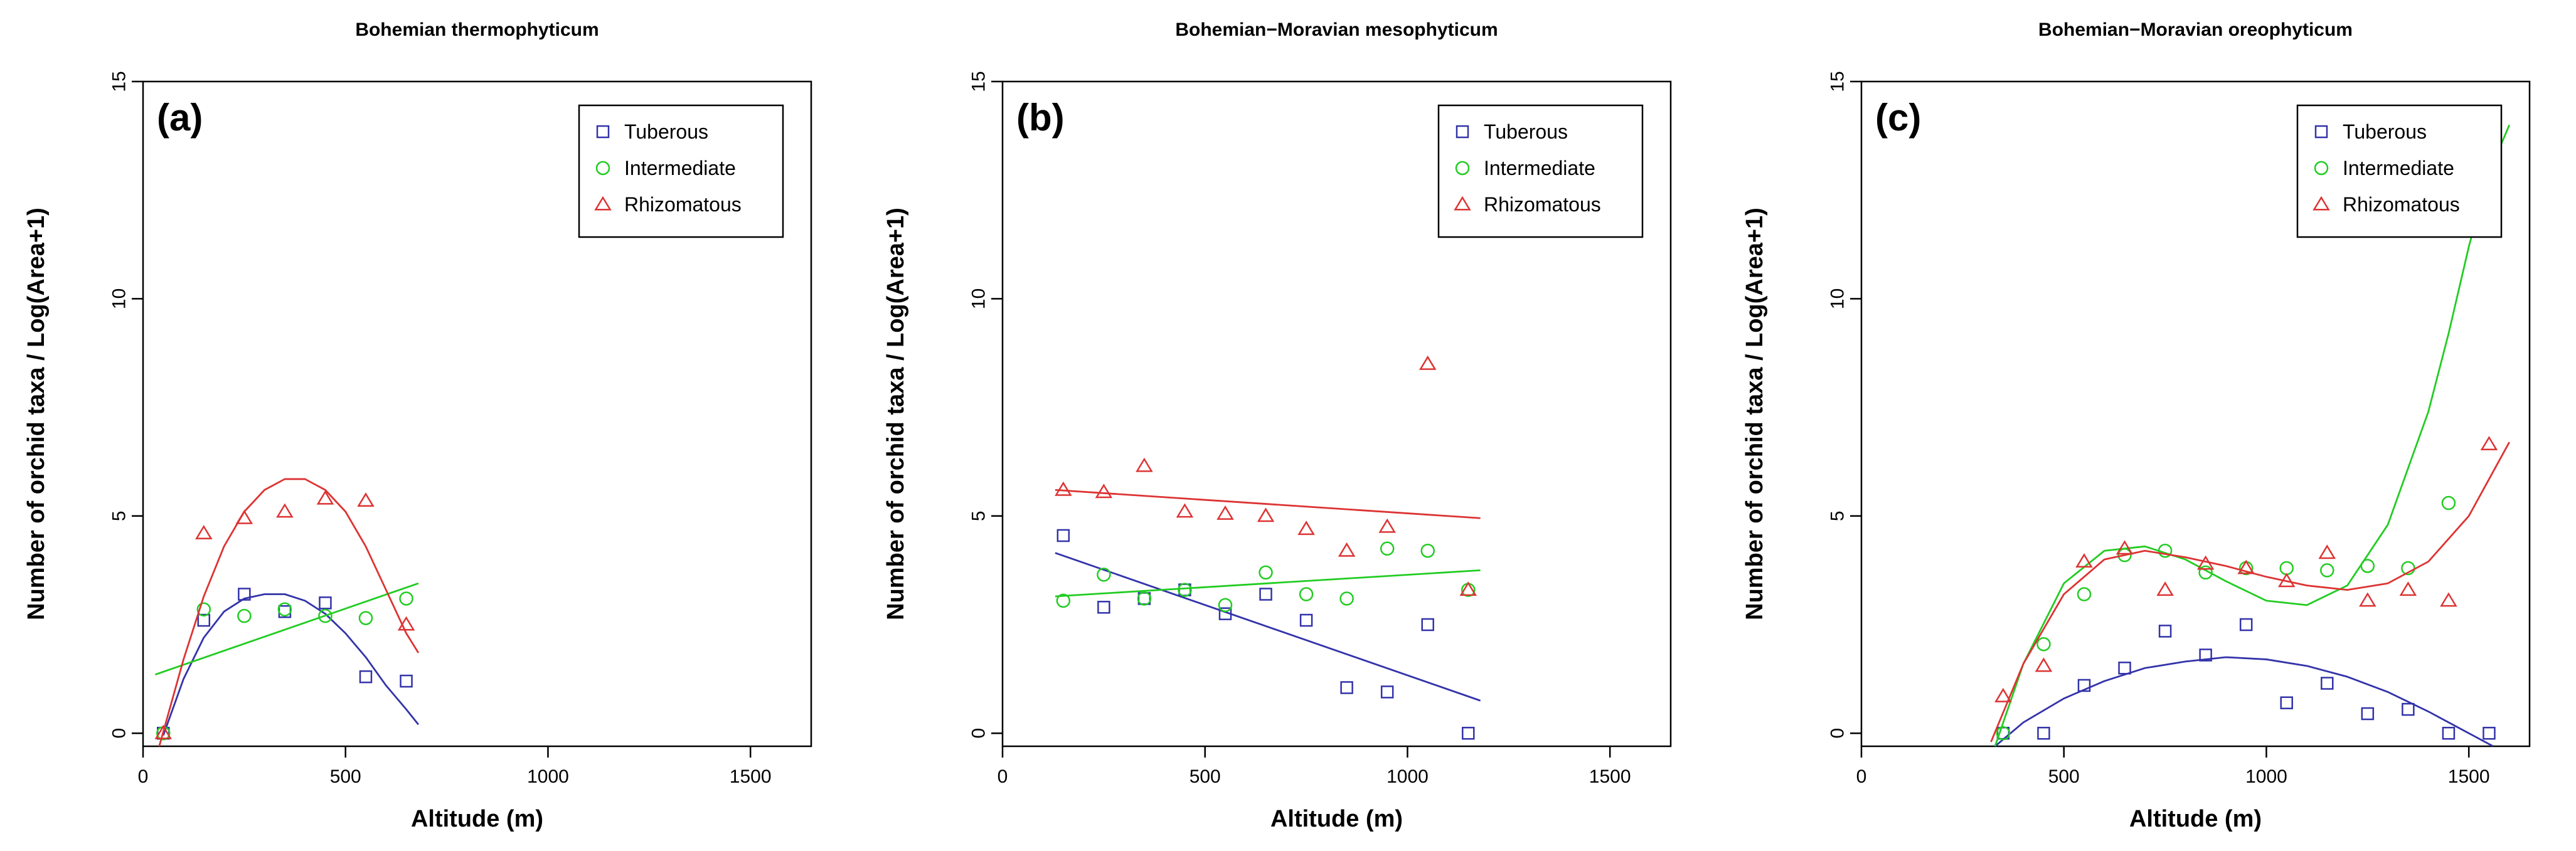 The image size is (2576, 851). I want to click on chart-title: Bohemian thermophyticum, so click(477, 29).